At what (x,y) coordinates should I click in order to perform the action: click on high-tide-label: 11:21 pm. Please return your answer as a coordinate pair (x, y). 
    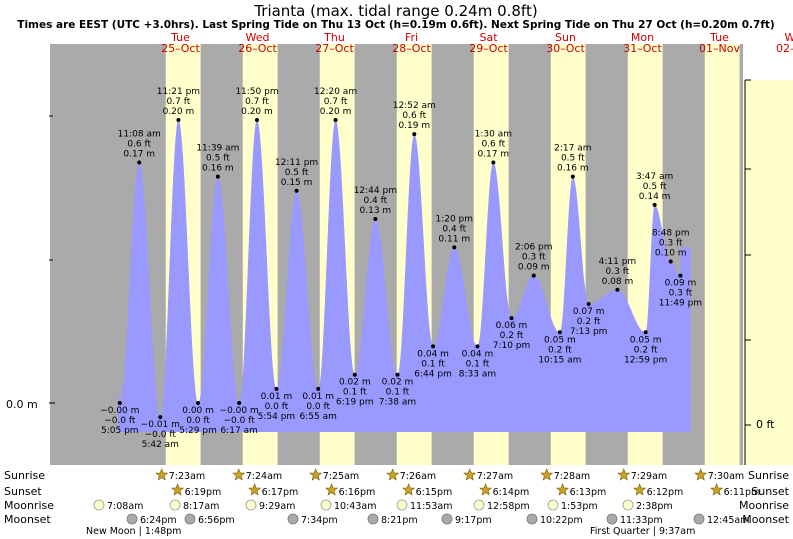
    Looking at the image, I should click on (178, 92).